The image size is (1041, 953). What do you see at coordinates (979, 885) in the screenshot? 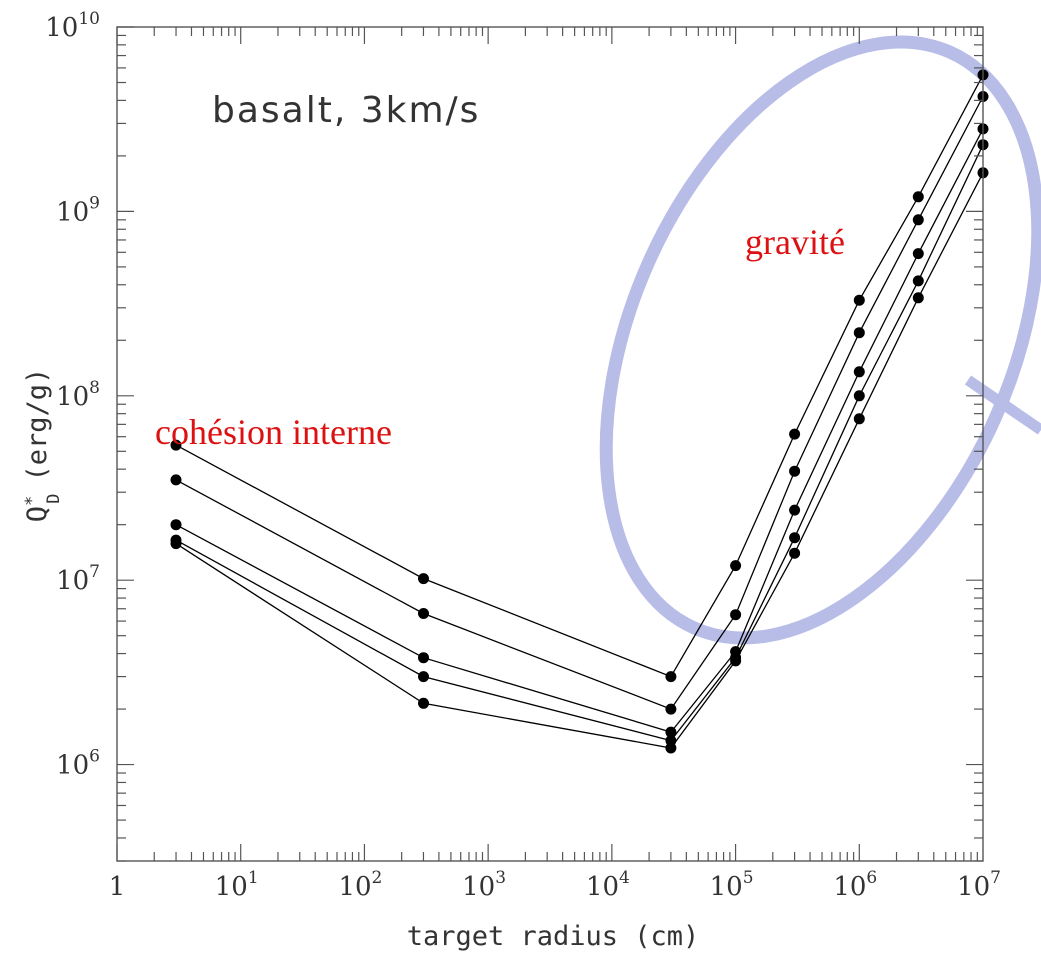
I see `x-tick-label: 10⁷` at bounding box center [979, 885].